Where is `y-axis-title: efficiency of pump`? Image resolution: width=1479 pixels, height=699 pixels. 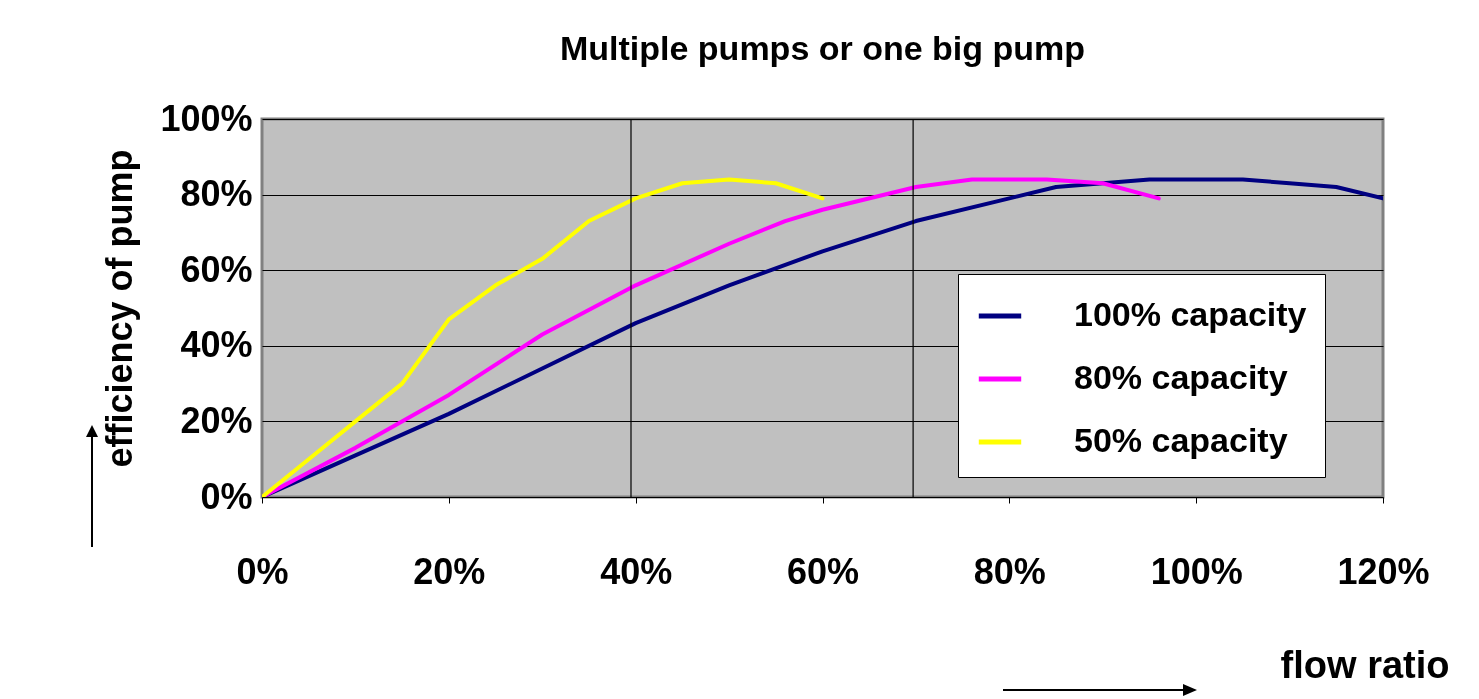 y-axis-title: efficiency of pump is located at coordinates (120, 308).